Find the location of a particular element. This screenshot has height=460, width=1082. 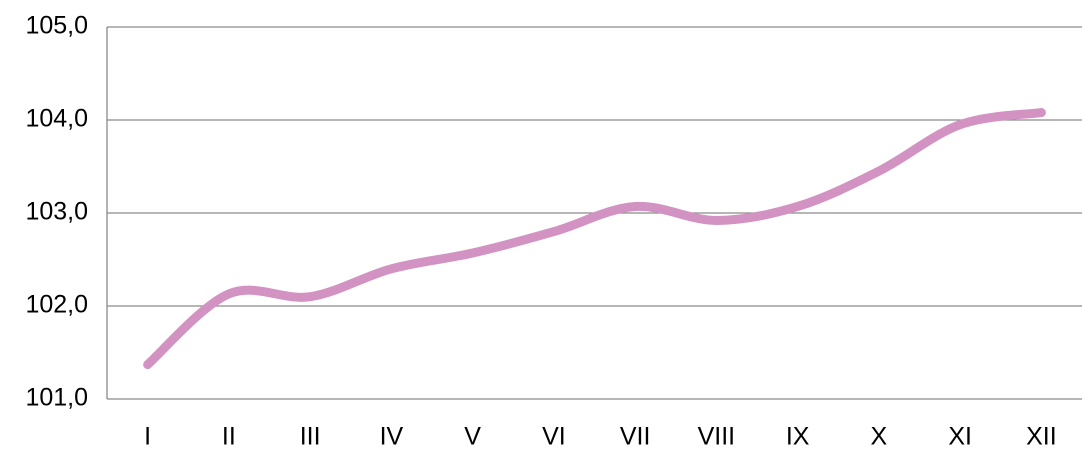

y-tick-label: 105,0 is located at coordinates (56, 26).